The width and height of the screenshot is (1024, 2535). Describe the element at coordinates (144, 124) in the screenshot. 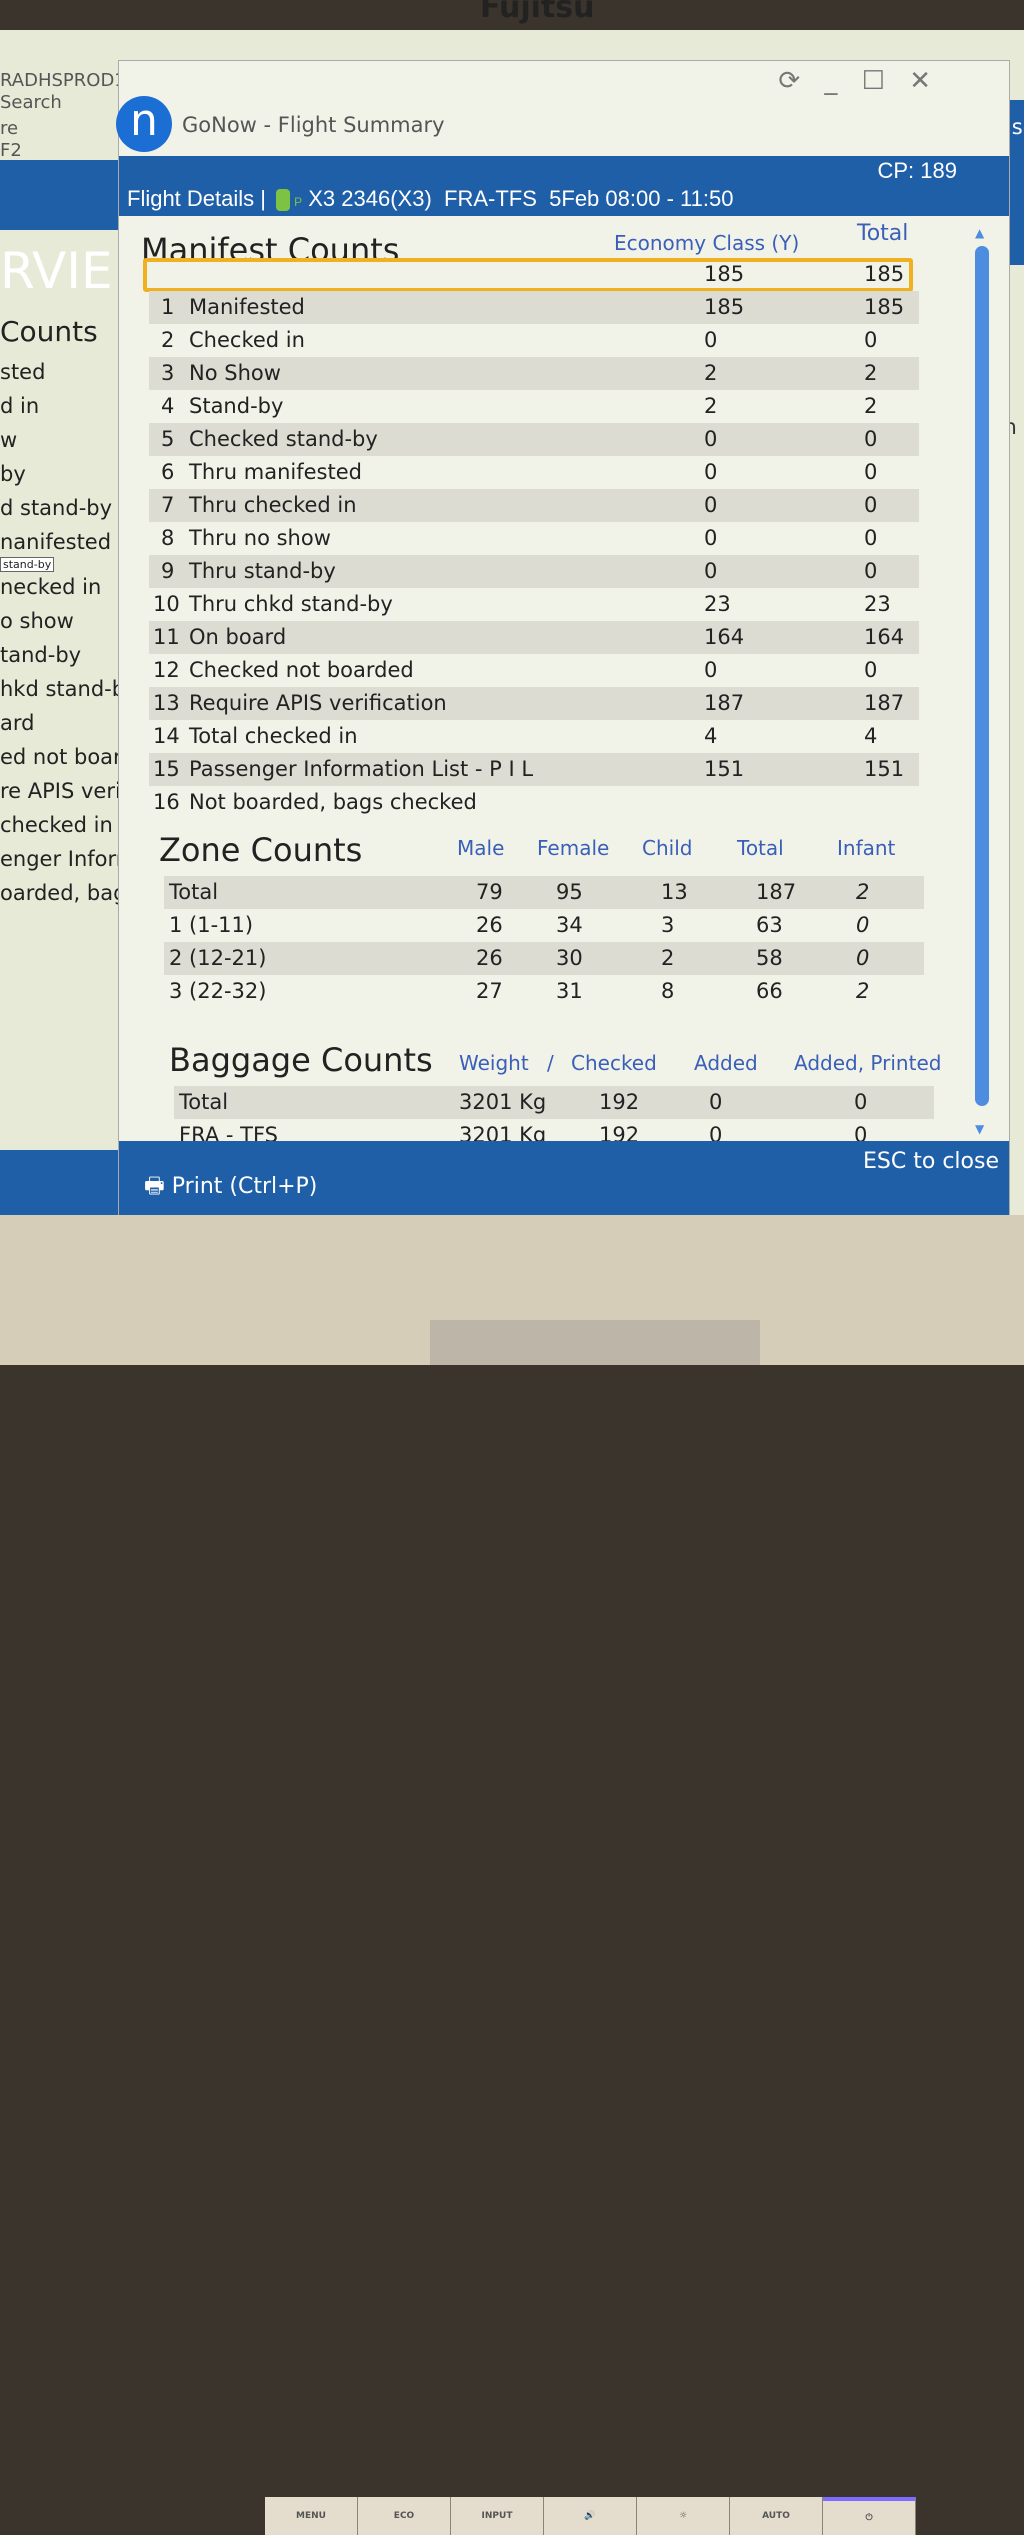

I see `gonow-logo: n` at that location.